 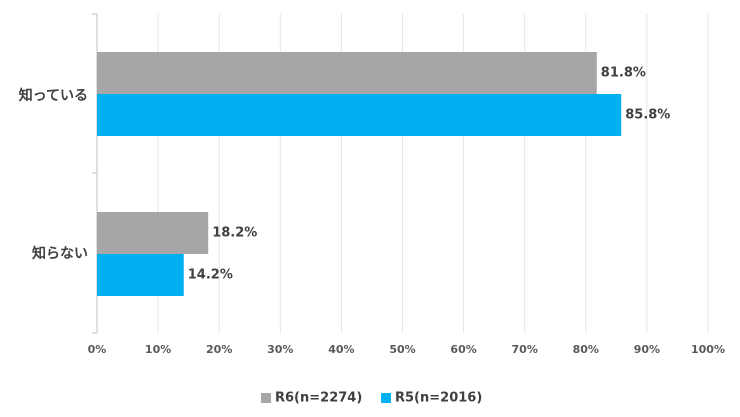 I want to click on legend-label-r6: R6(n=2274), so click(x=318, y=398).